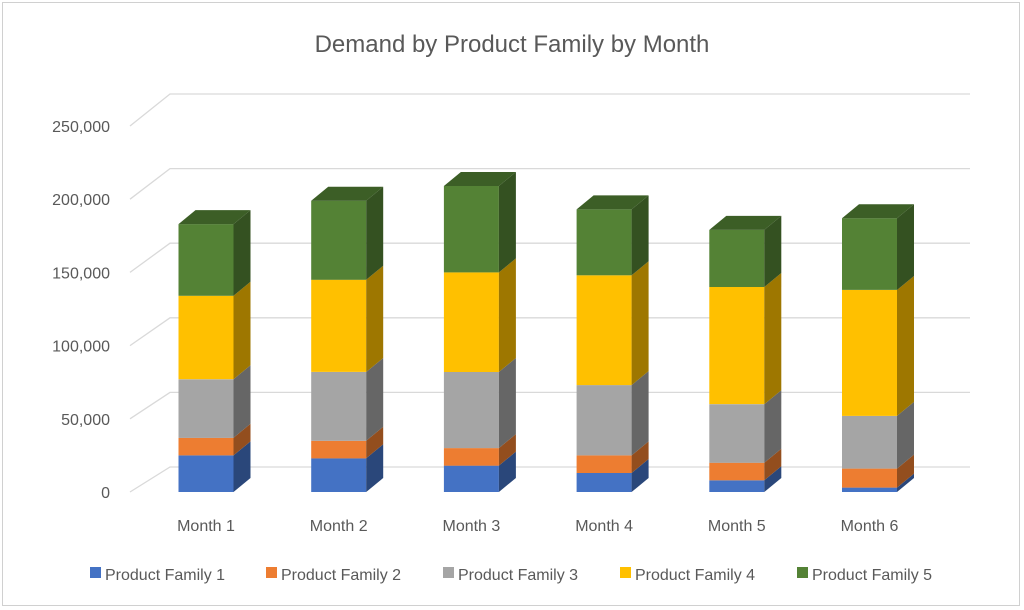 The height and width of the screenshot is (610, 1024). I want to click on legend-item: Product Family 4, so click(687, 575).